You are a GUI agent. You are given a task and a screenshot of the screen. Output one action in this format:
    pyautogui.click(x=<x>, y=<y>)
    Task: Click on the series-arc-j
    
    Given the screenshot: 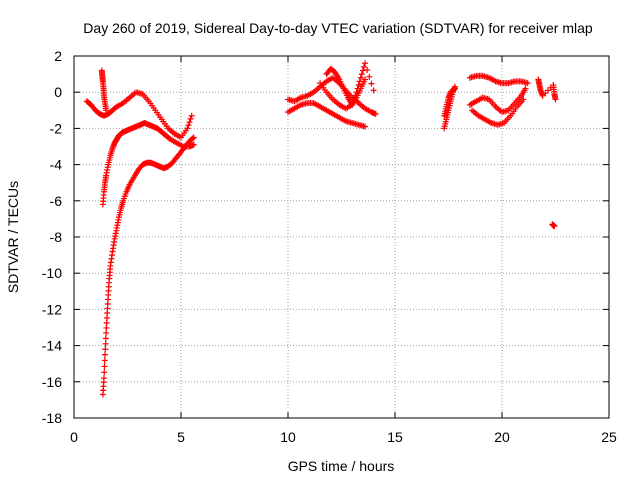 What is the action you would take?
    pyautogui.click(x=449, y=102)
    